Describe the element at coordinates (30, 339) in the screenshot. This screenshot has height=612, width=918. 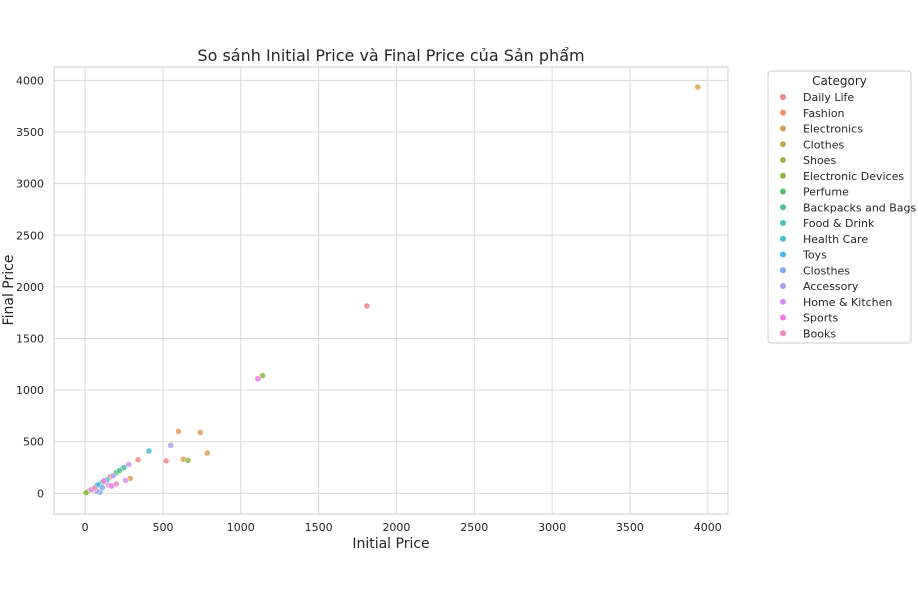
I see `y-tick-label: 1500` at that location.